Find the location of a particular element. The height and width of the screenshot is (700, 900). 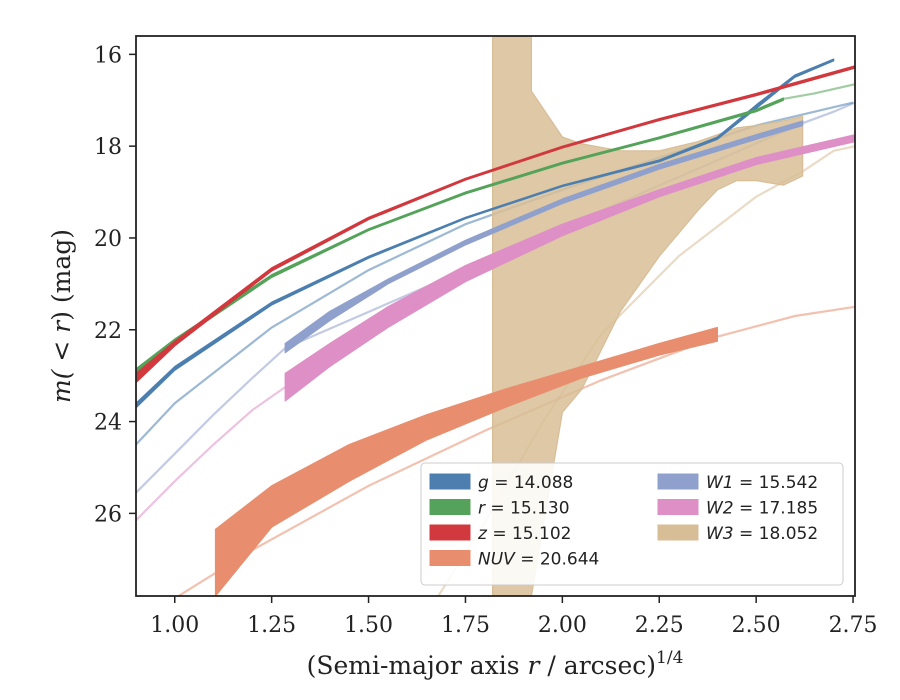

y-tick-label: 18 is located at coordinates (108, 147).